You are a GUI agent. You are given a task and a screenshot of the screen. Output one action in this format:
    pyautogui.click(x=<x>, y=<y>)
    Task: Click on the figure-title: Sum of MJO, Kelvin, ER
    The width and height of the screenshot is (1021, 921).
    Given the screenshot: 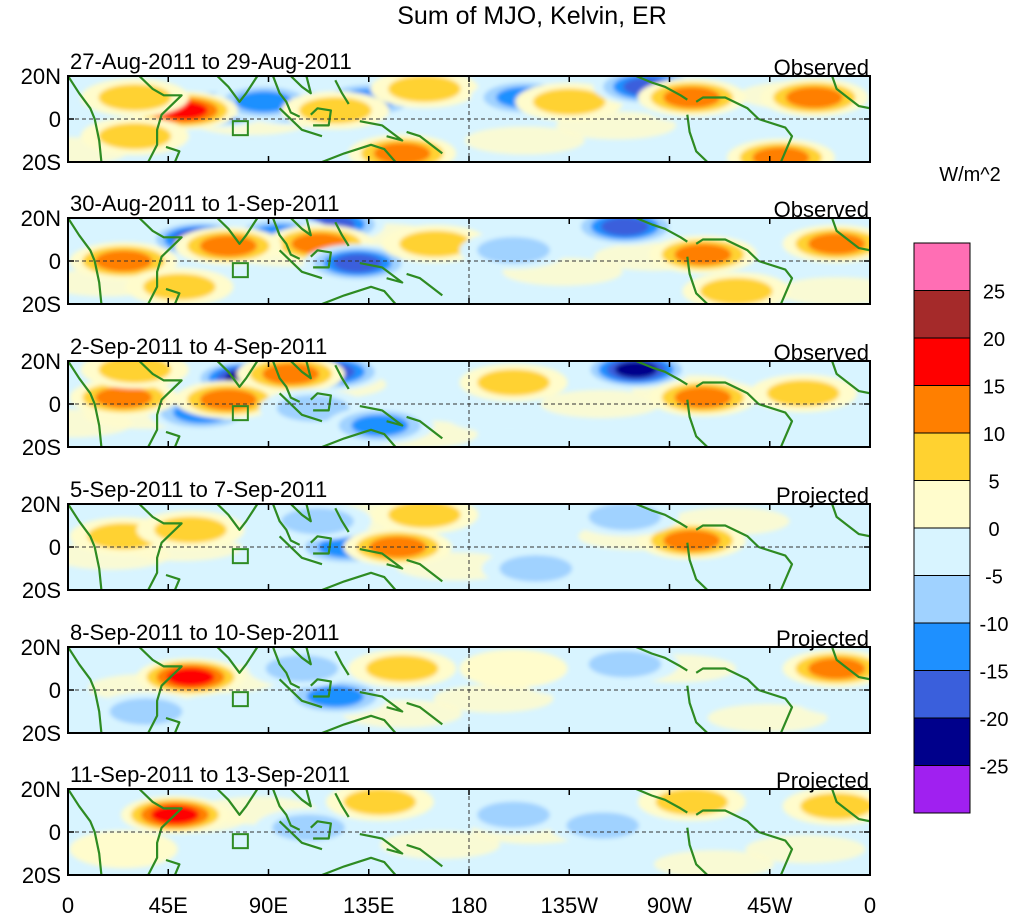 What is the action you would take?
    pyautogui.click(x=532, y=16)
    